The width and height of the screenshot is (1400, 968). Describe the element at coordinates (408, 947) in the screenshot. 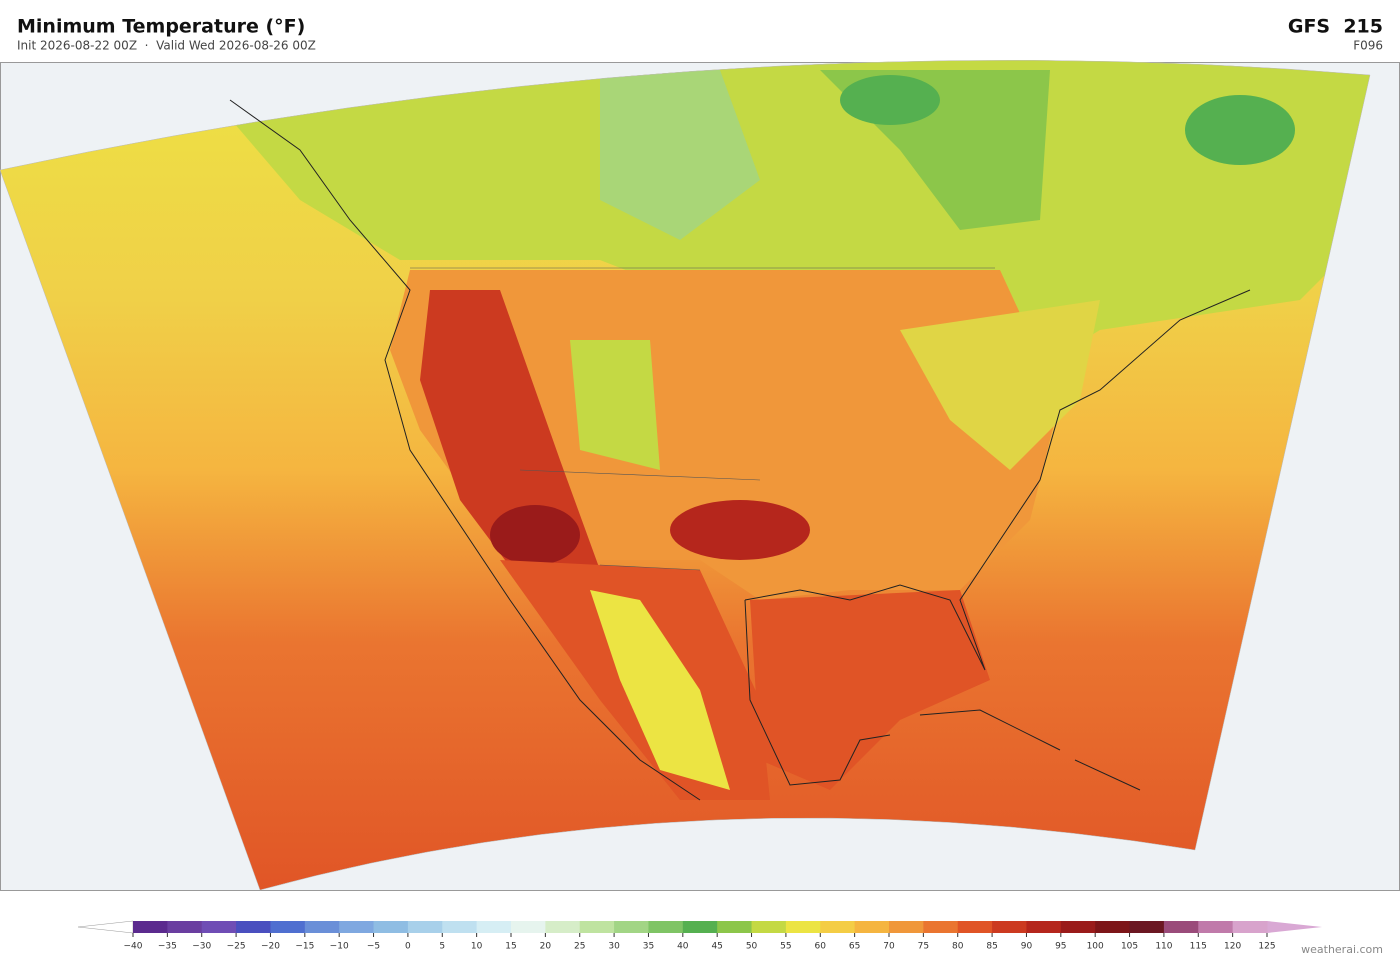

I see `colorbar-tick-label: 0` at that location.